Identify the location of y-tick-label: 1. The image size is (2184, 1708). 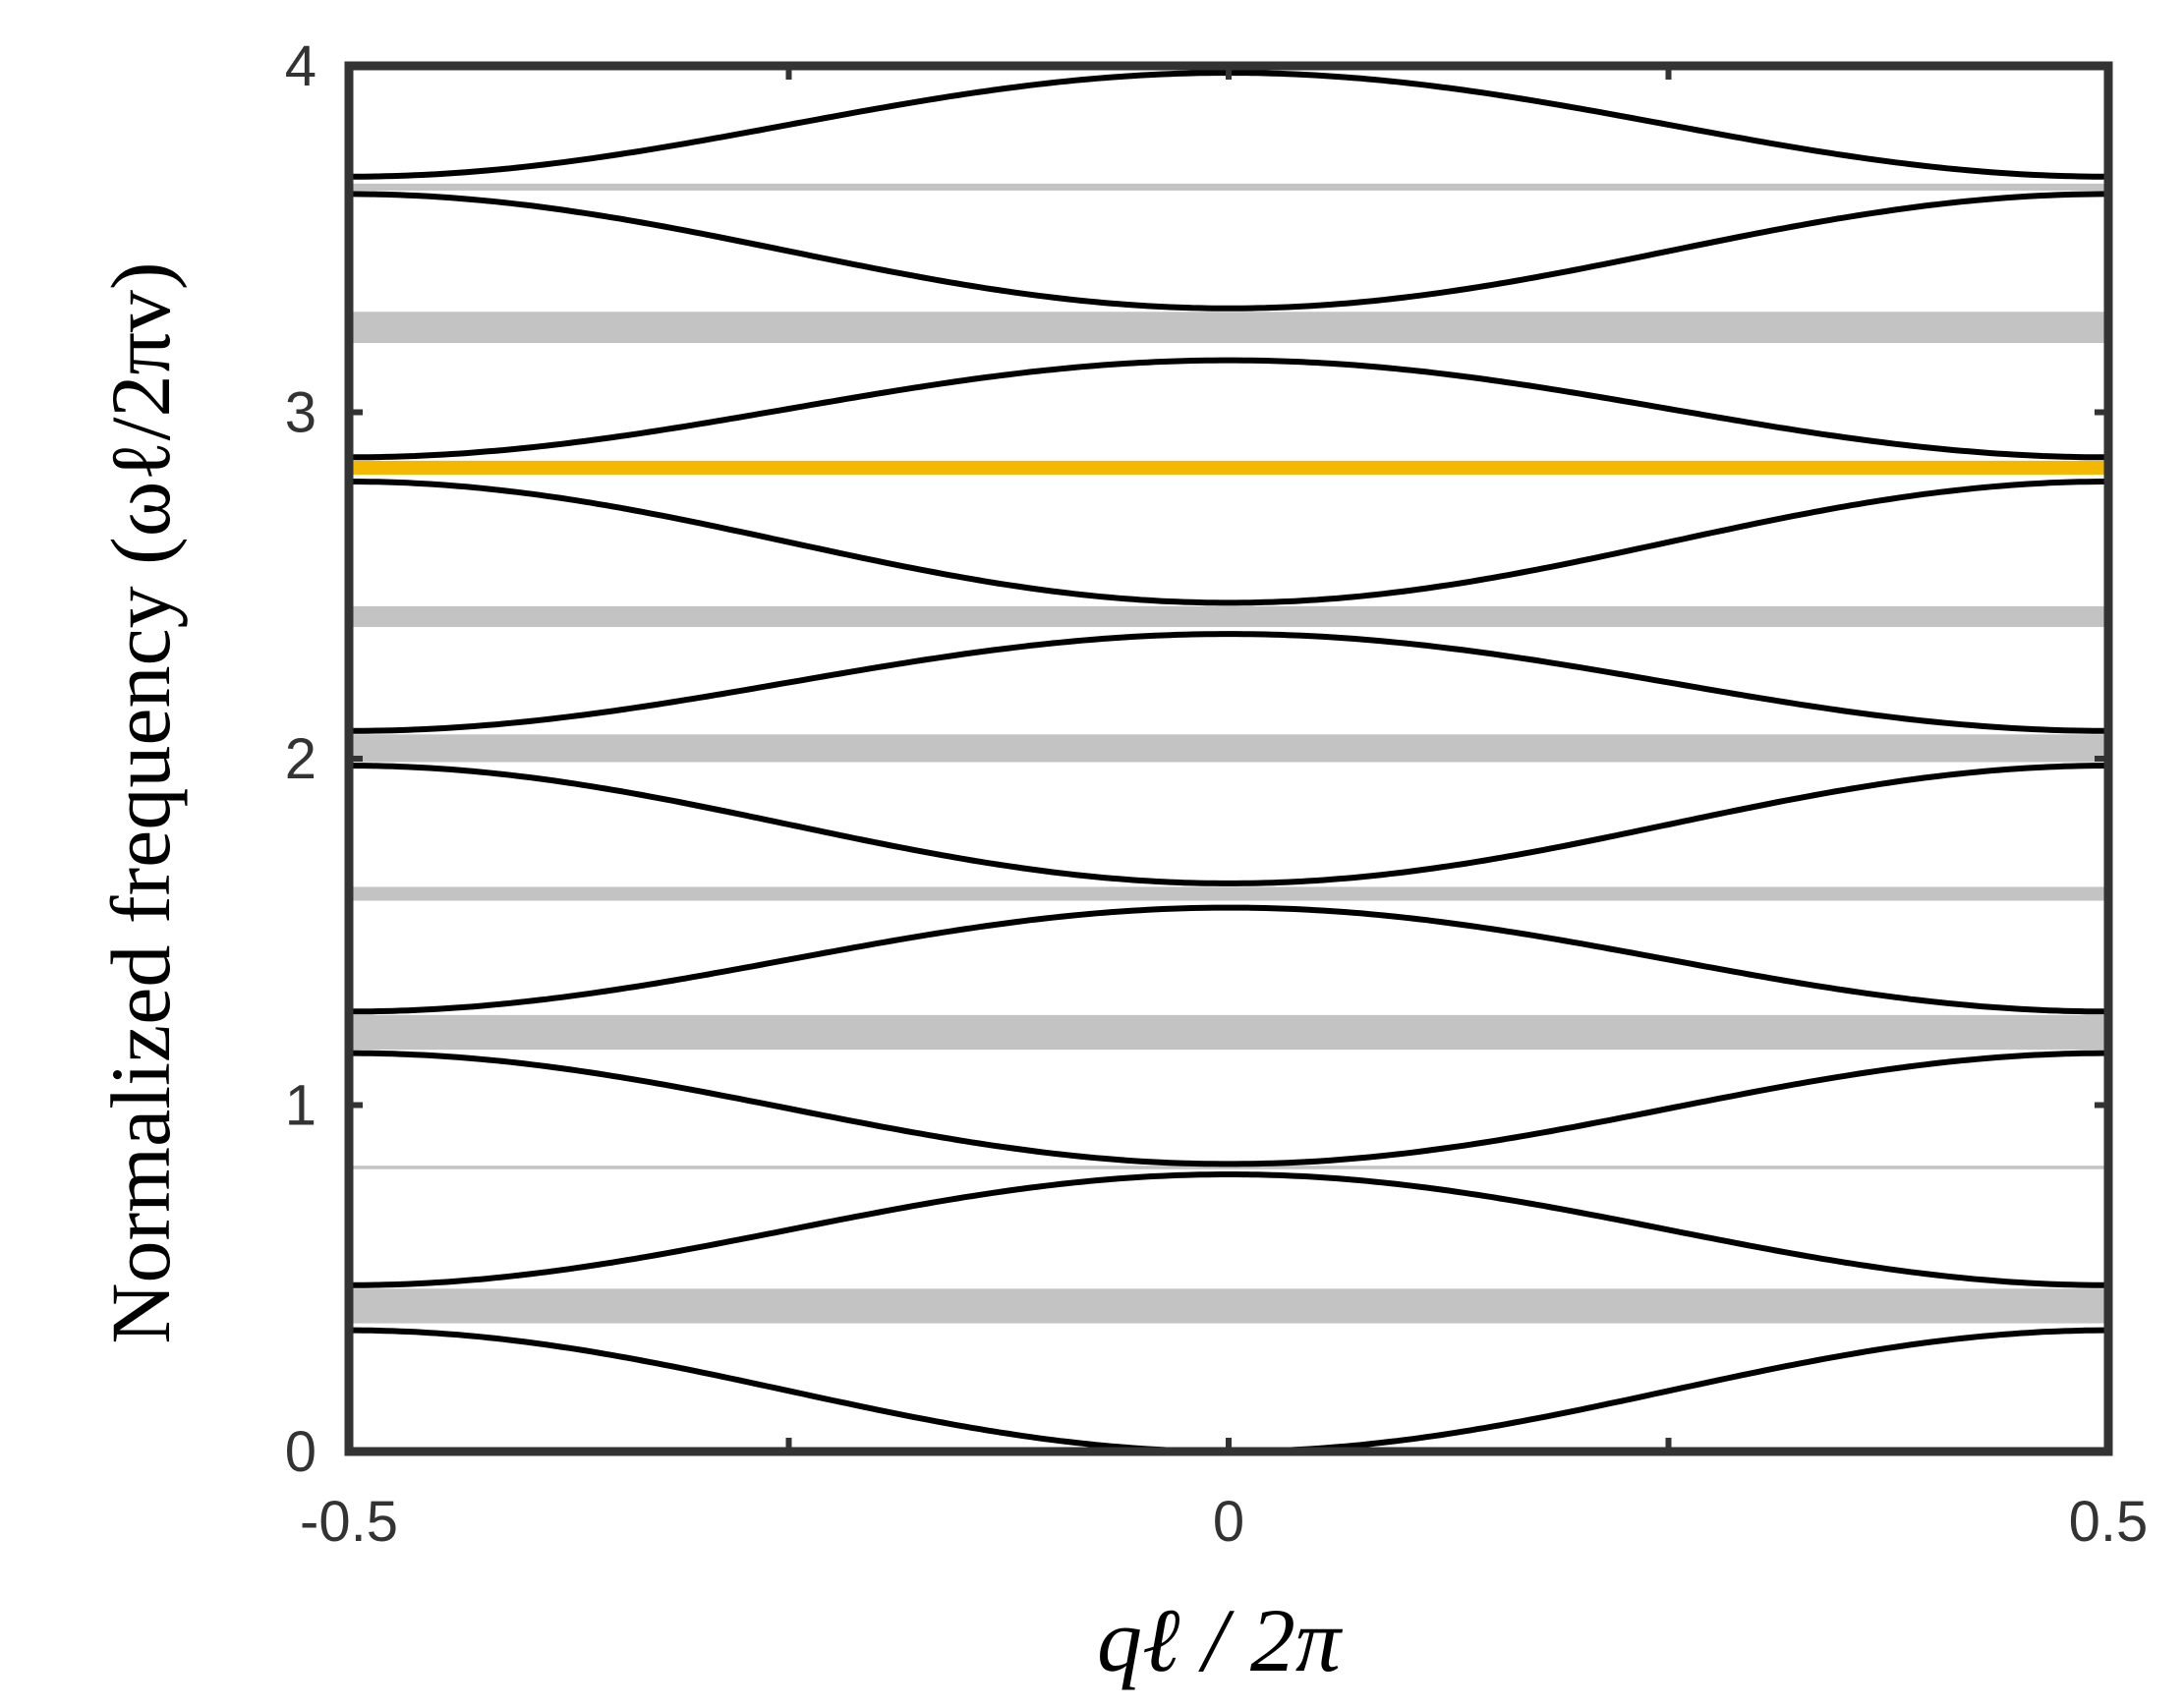
(300, 1106).